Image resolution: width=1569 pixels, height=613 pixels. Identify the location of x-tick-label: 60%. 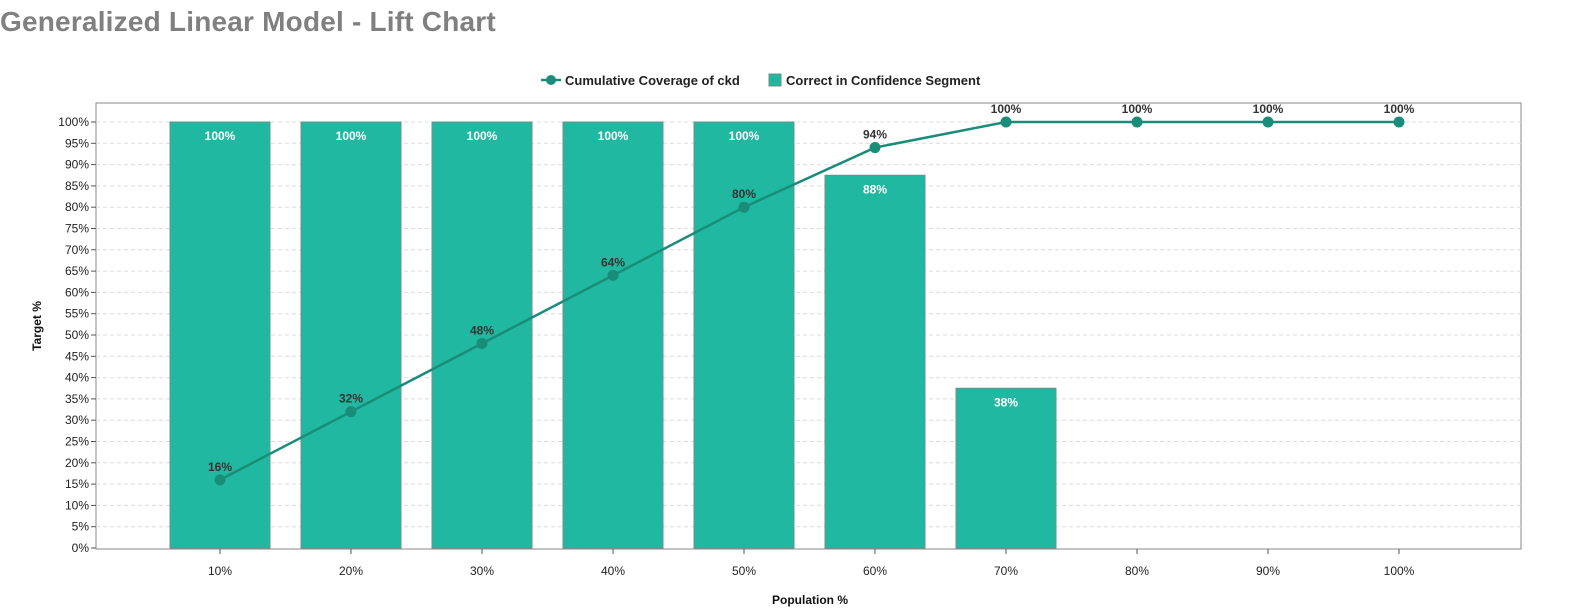
(875, 571).